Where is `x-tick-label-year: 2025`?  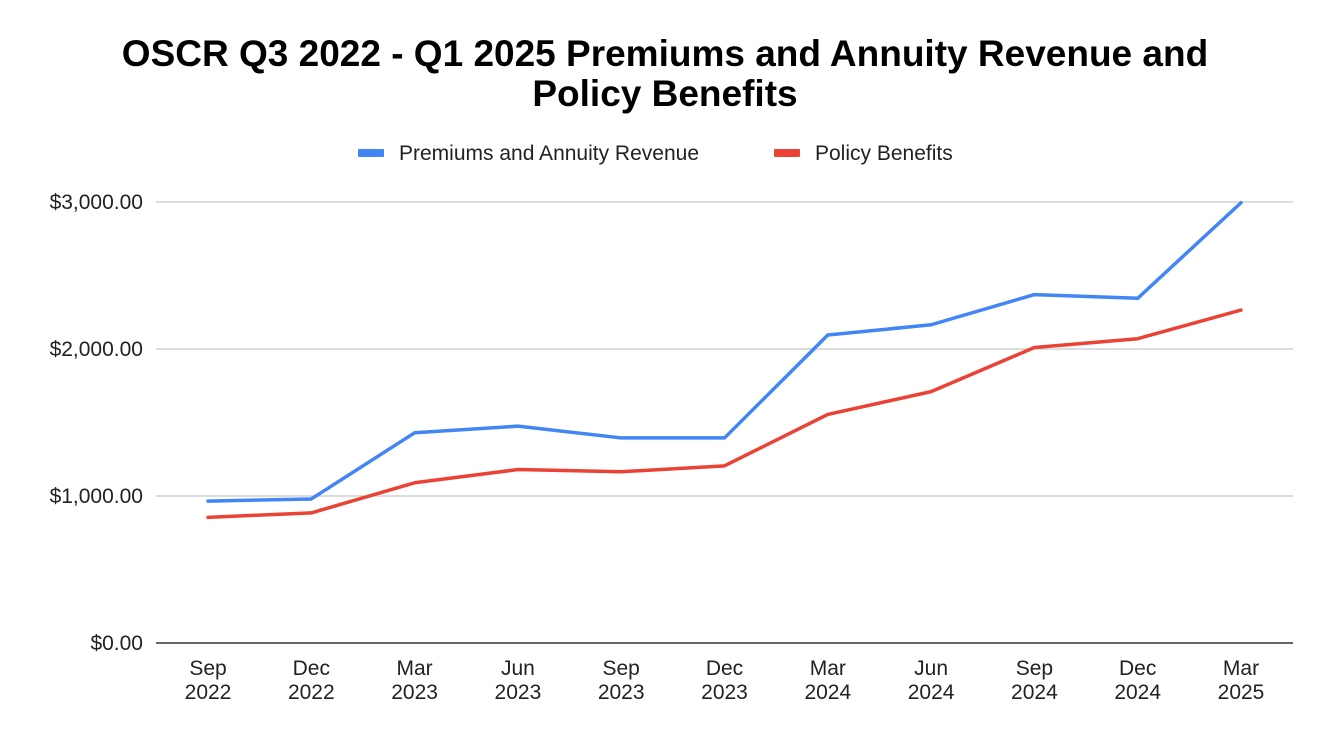 x-tick-label-year: 2025 is located at coordinates (1241, 692).